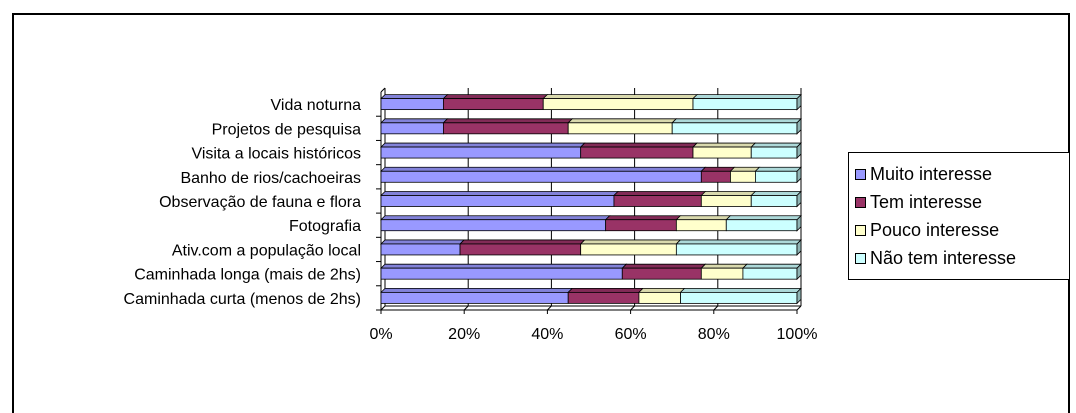 The image size is (1076, 413). What do you see at coordinates (926, 201) in the screenshot?
I see `legend-label: Tem interesse` at bounding box center [926, 201].